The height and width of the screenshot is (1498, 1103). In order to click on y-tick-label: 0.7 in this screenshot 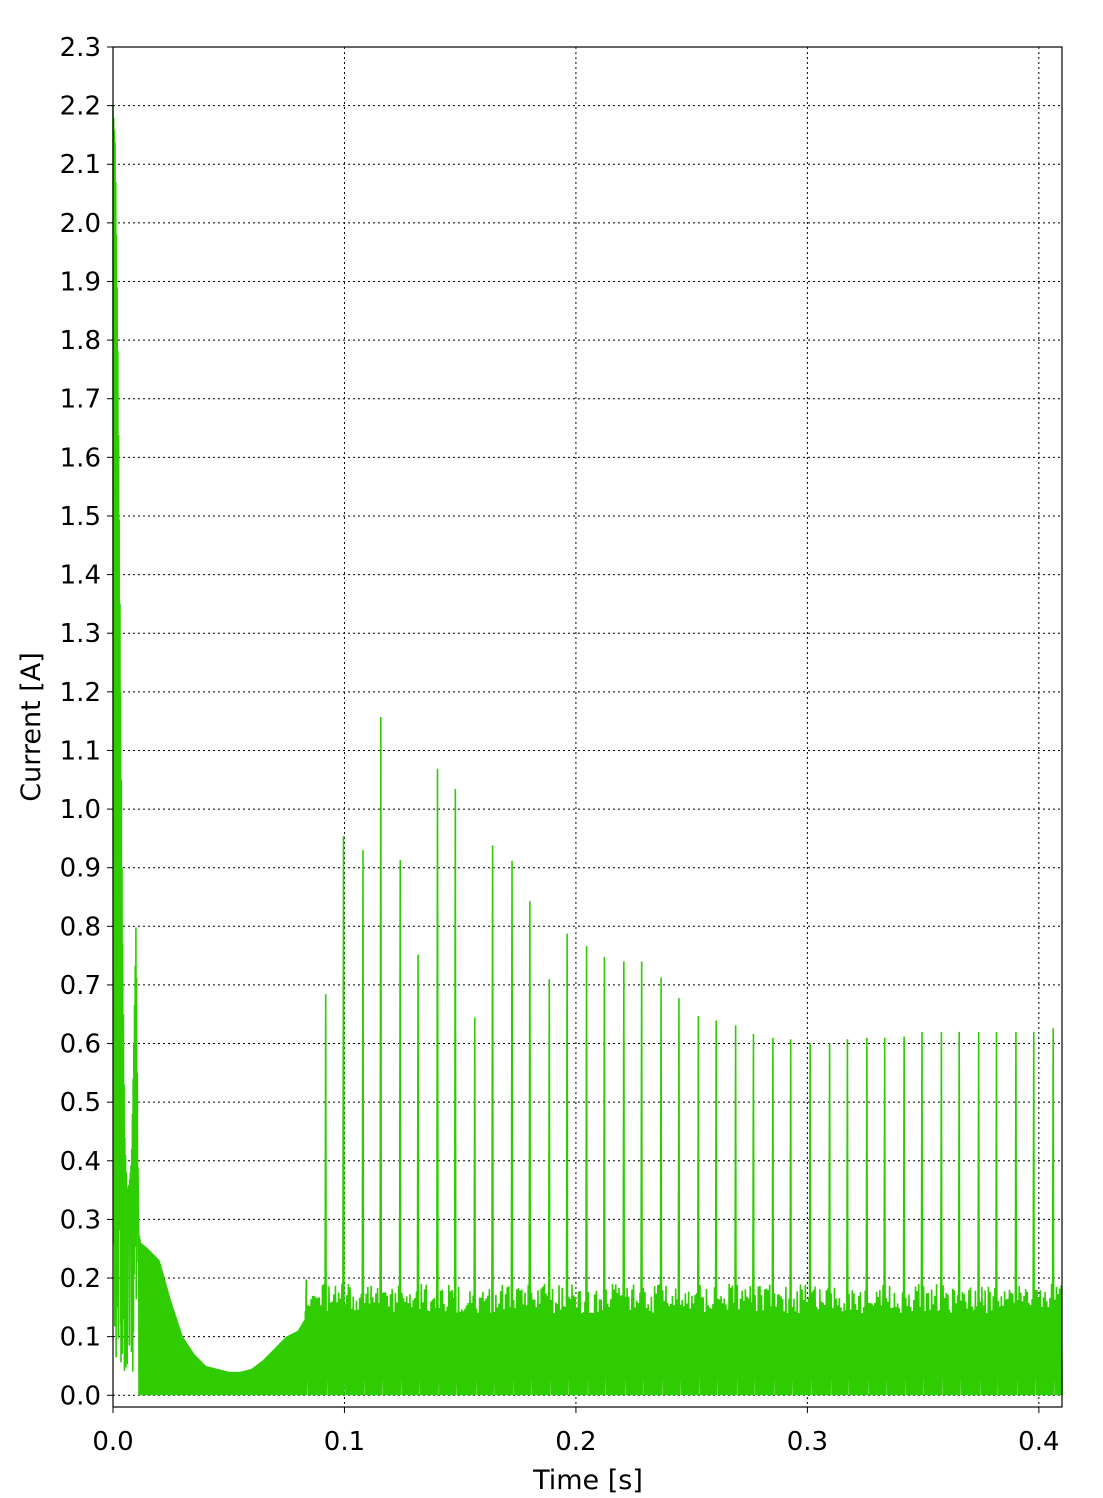, I will do `click(80, 986)`.